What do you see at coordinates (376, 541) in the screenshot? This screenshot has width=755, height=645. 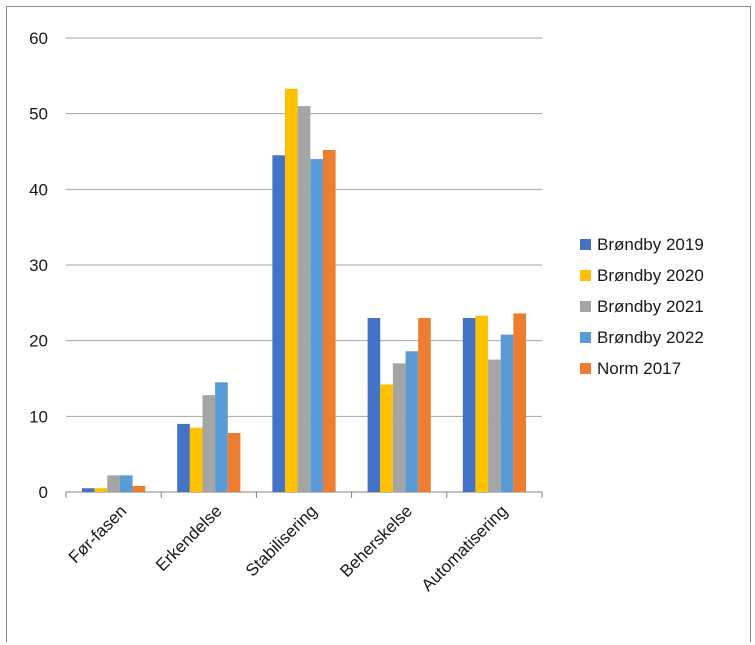 I see `x-tick-label-3: Beherskelse` at bounding box center [376, 541].